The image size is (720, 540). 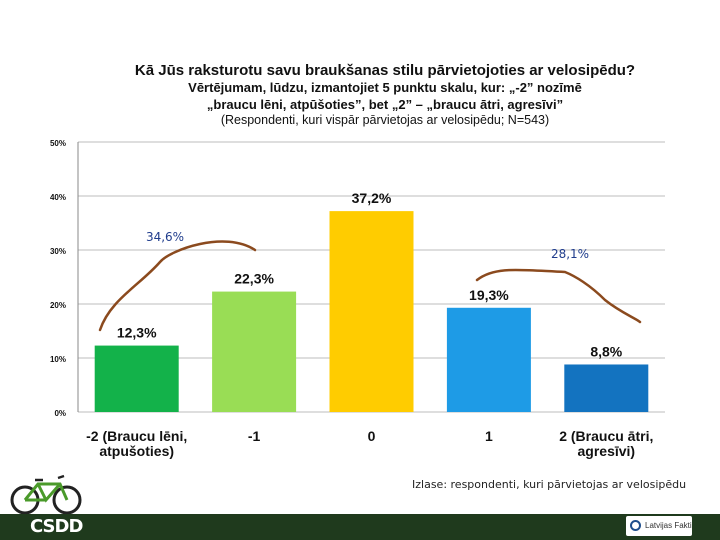 I want to click on y-tick-label: 20%, so click(x=58, y=305).